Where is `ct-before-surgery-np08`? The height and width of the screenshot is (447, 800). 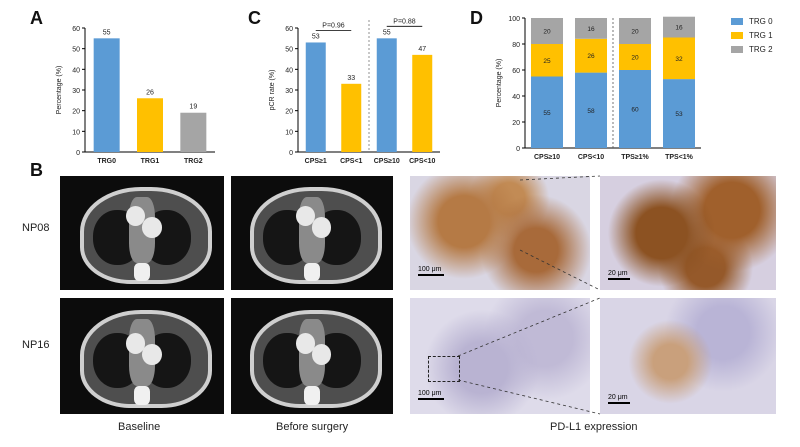
ct-before-surgery-np08 is located at coordinates (312, 233).